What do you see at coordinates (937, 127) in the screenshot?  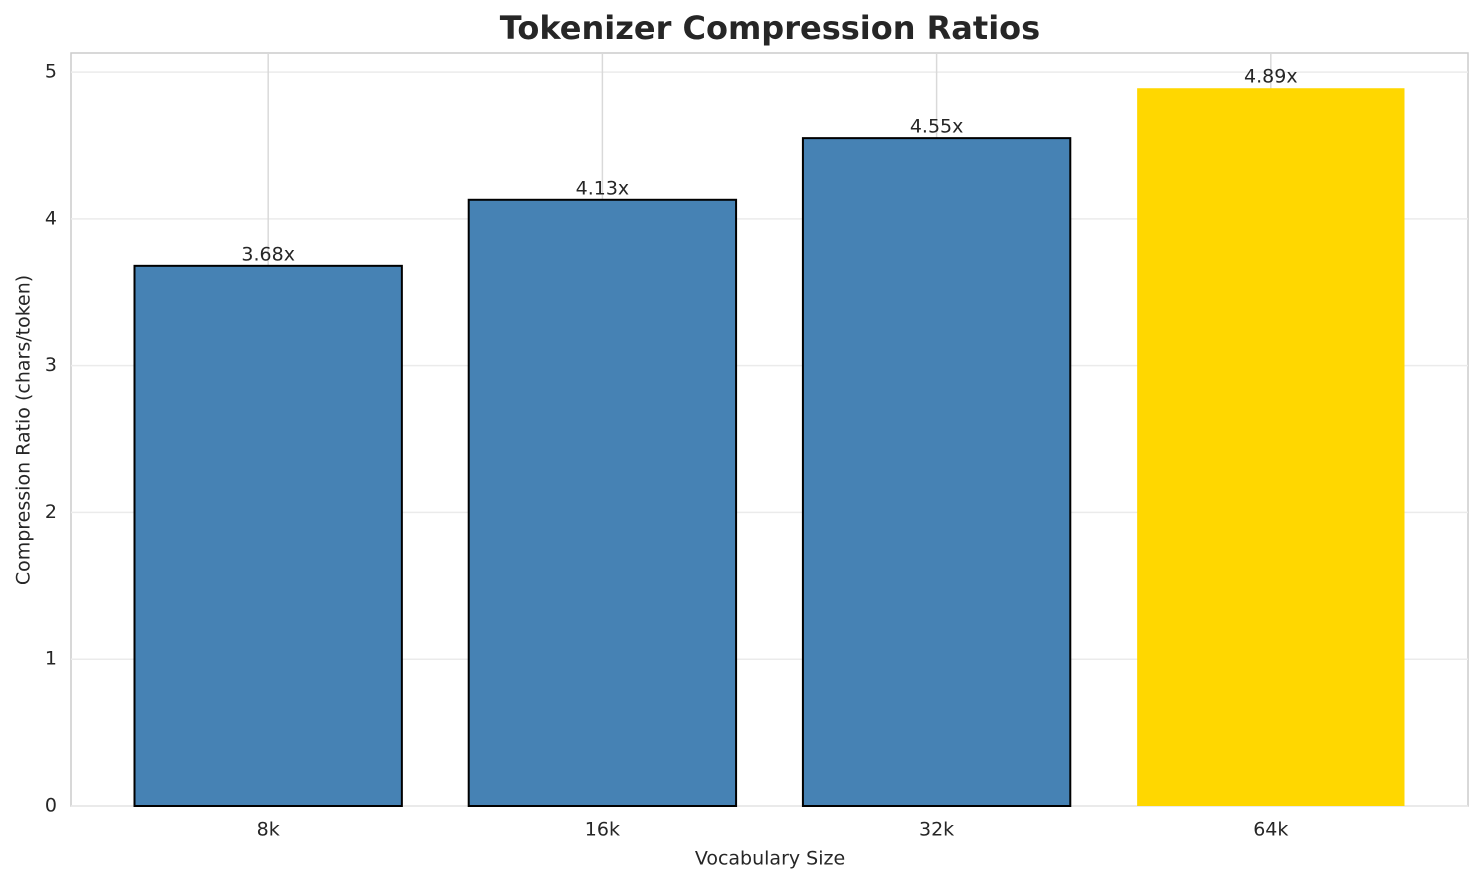 I see `value-label: 4.55x` at bounding box center [937, 127].